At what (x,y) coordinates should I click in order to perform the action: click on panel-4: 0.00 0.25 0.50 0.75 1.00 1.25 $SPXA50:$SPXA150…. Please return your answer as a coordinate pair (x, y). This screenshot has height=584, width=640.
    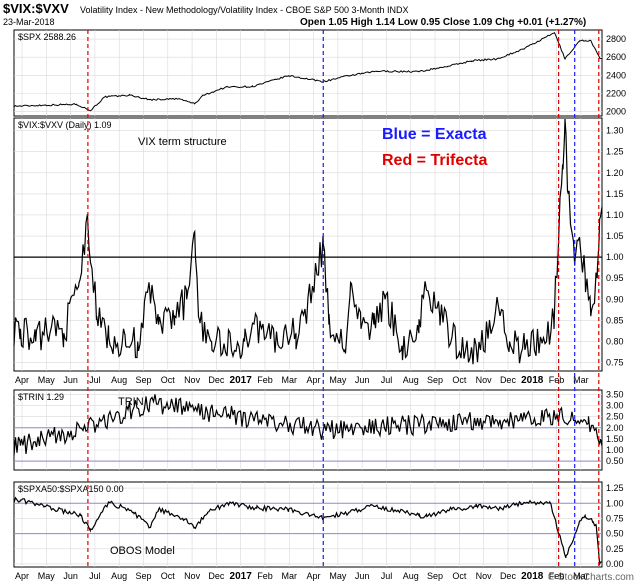
    Looking at the image, I should click on (318, 525).